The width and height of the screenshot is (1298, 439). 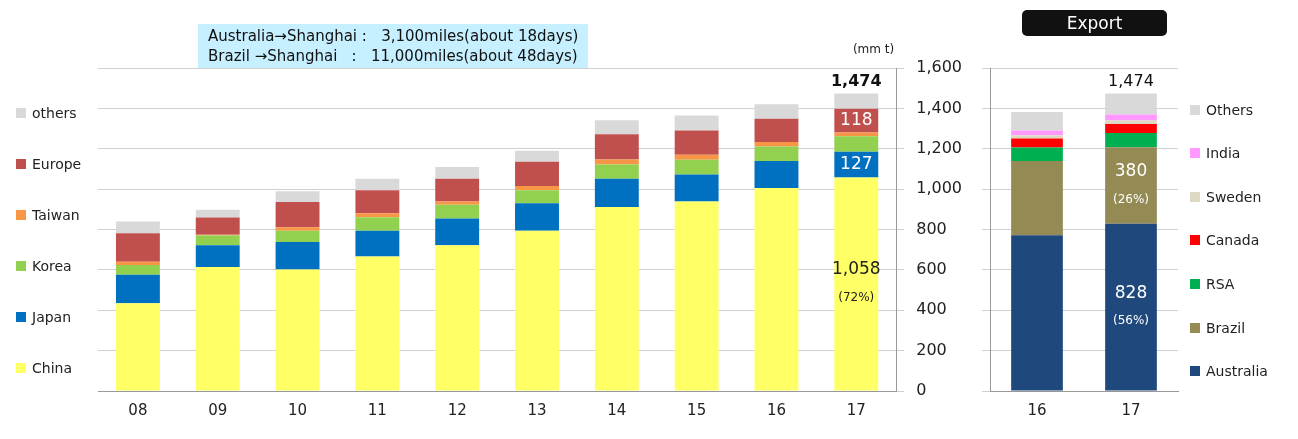 What do you see at coordinates (1131, 304) in the screenshot?
I see `data-label: 828 (56%)` at bounding box center [1131, 304].